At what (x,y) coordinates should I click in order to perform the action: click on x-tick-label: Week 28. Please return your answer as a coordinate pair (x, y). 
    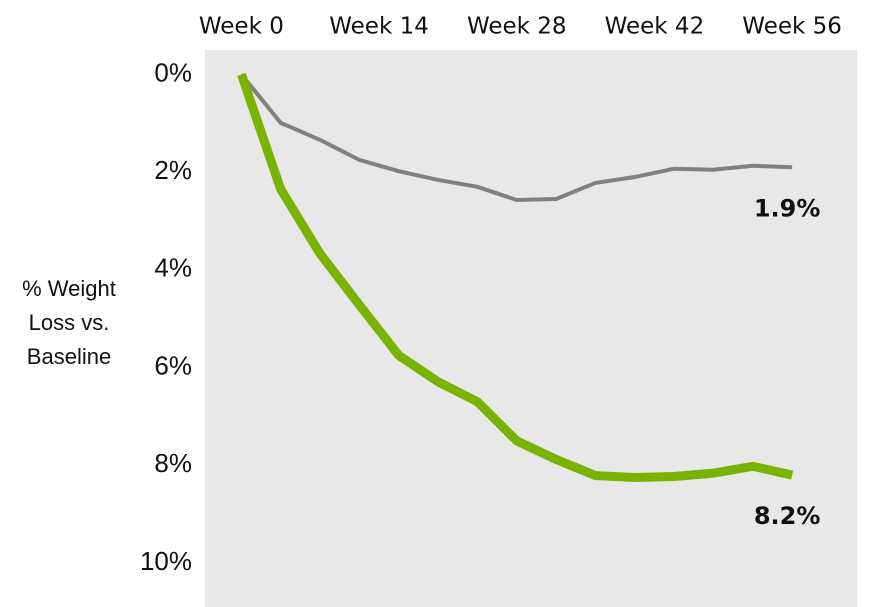
    Looking at the image, I should click on (517, 27).